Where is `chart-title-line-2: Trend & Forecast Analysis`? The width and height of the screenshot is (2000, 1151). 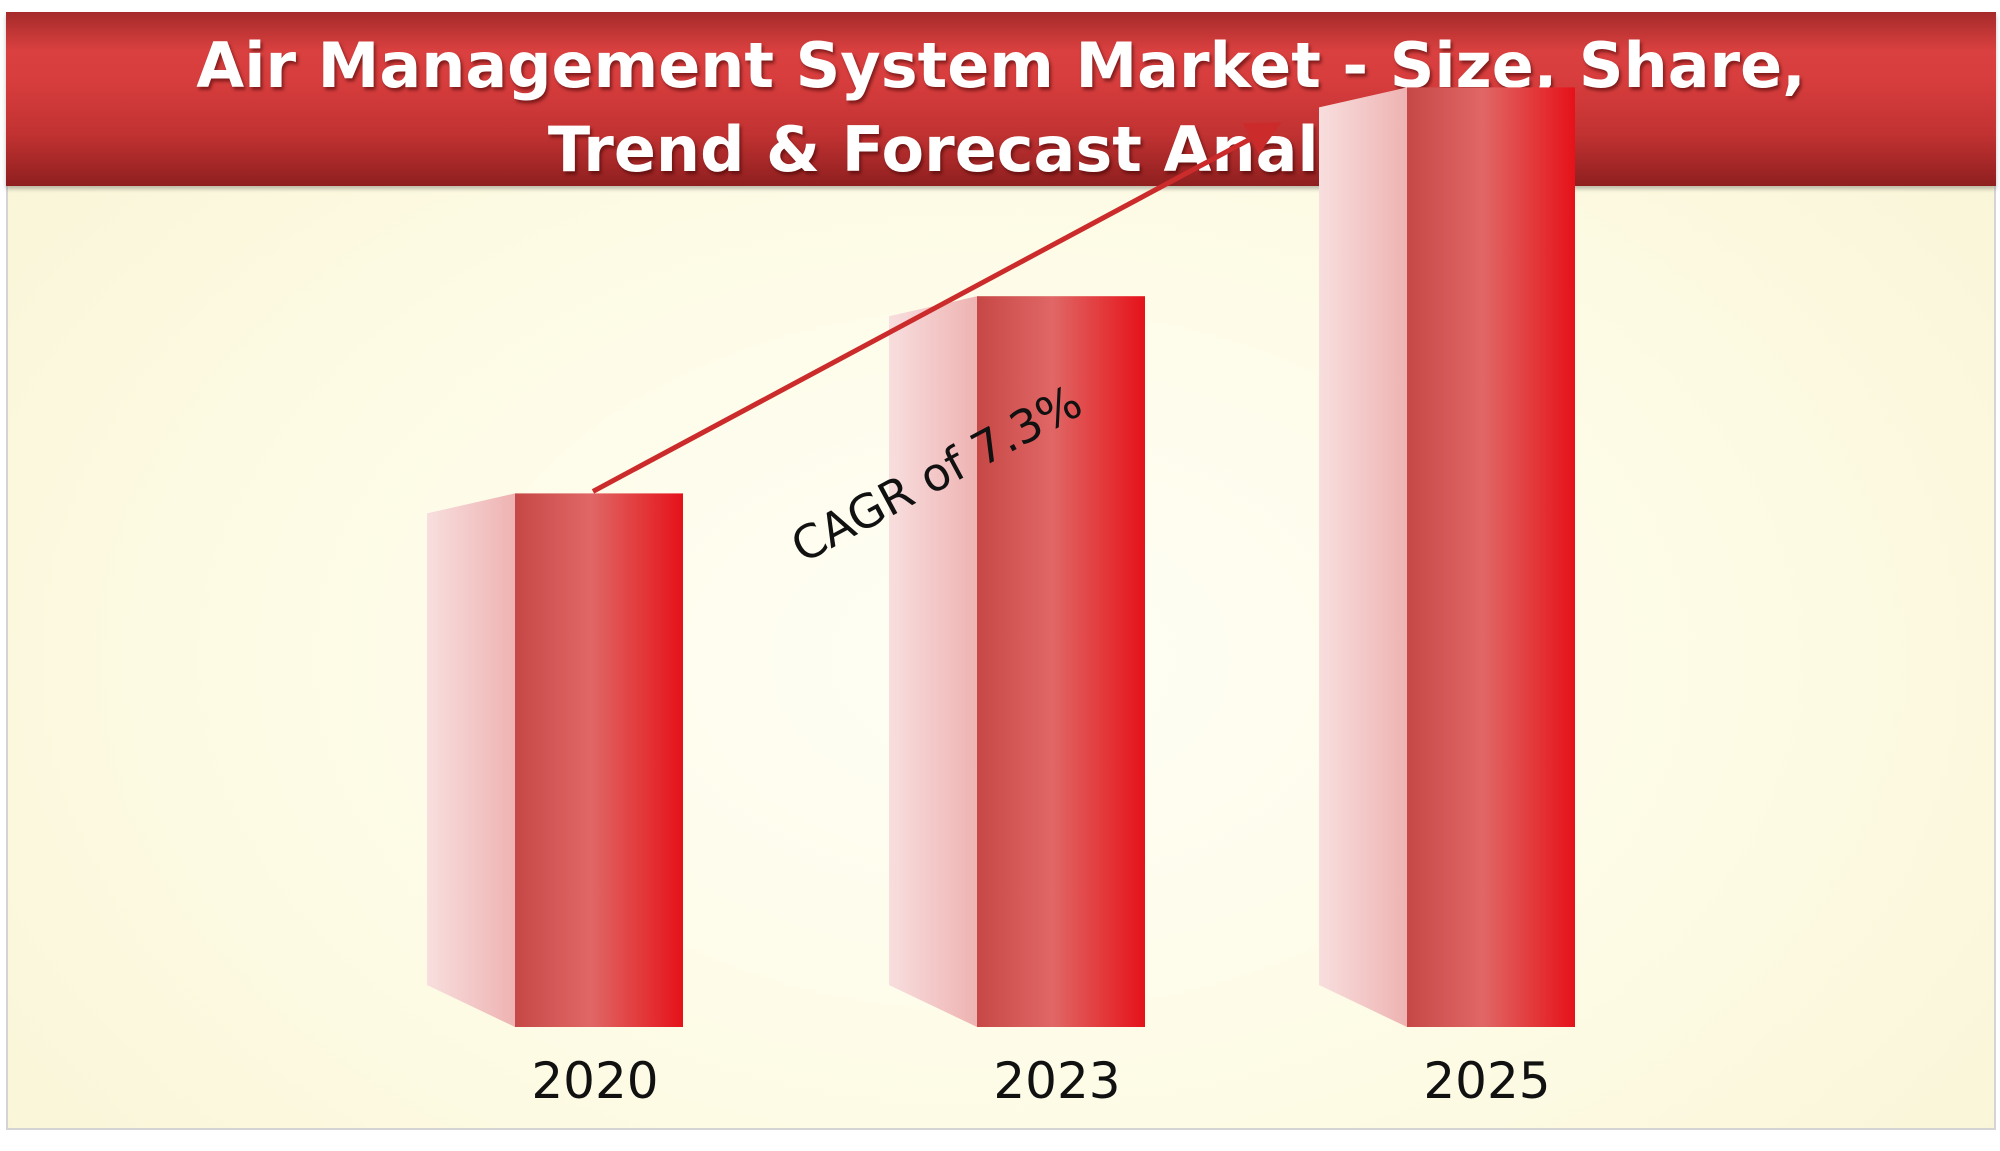 chart-title-line-2: Trend & Forecast Analysis is located at coordinates (1001, 149).